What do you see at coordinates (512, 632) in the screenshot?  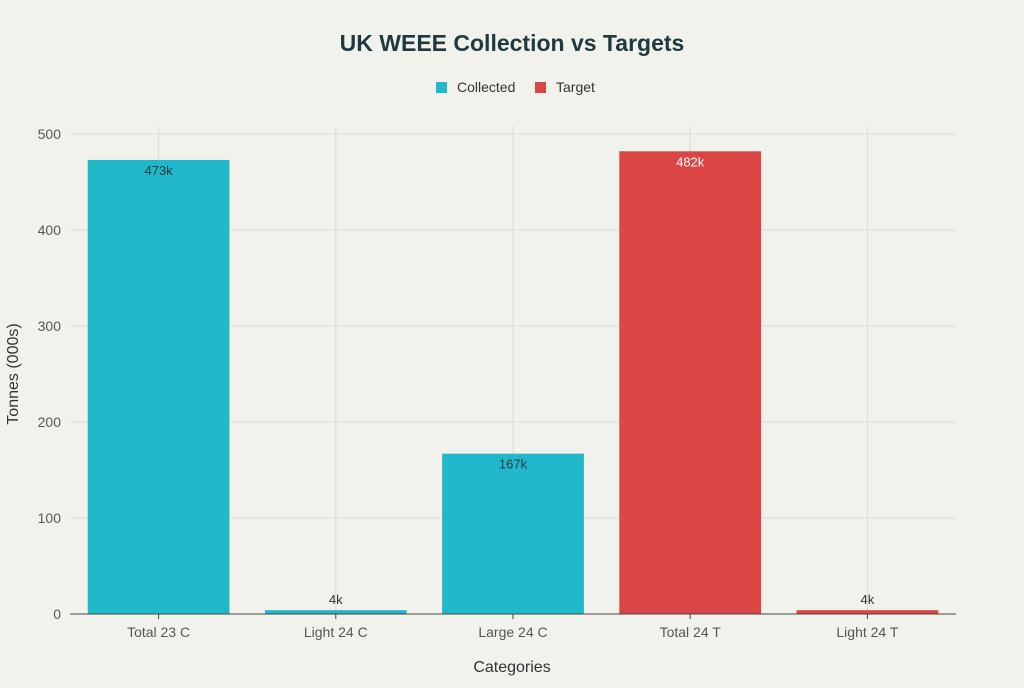 I see `x-tick-label: Large 24 C` at bounding box center [512, 632].